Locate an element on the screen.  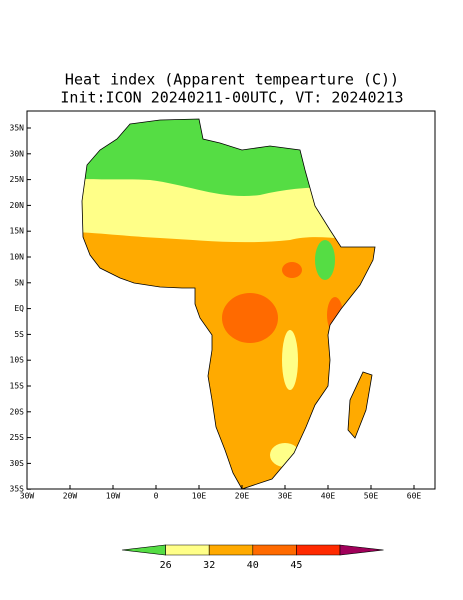
lat-label: 25N is located at coordinates (17, 179).